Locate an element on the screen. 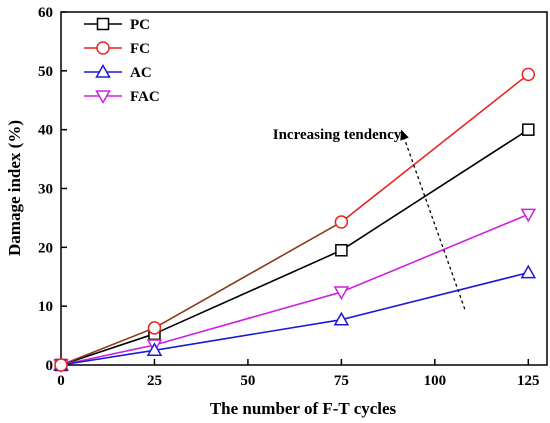  y-tick-label: 50 is located at coordinates (45, 72).